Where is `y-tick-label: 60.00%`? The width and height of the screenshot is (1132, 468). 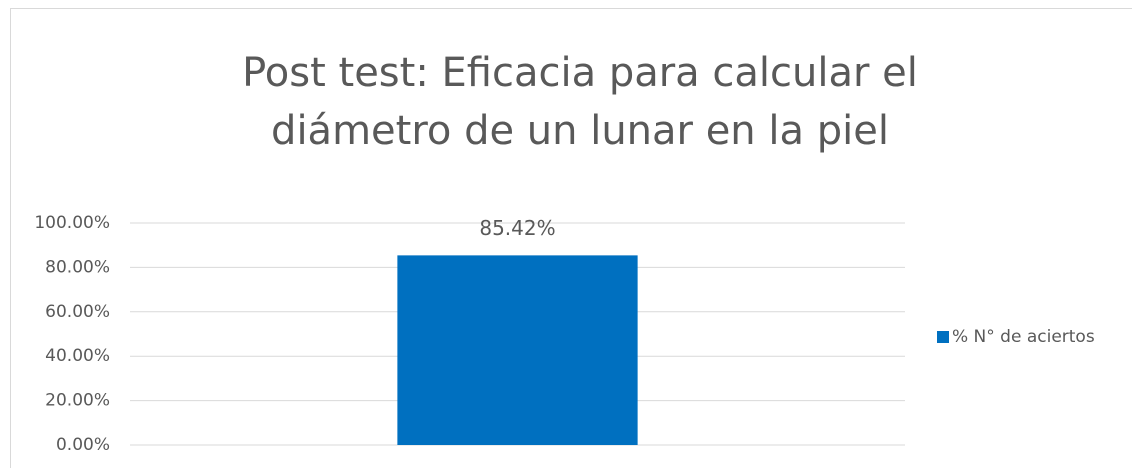 y-tick-label: 60.00% is located at coordinates (77, 312).